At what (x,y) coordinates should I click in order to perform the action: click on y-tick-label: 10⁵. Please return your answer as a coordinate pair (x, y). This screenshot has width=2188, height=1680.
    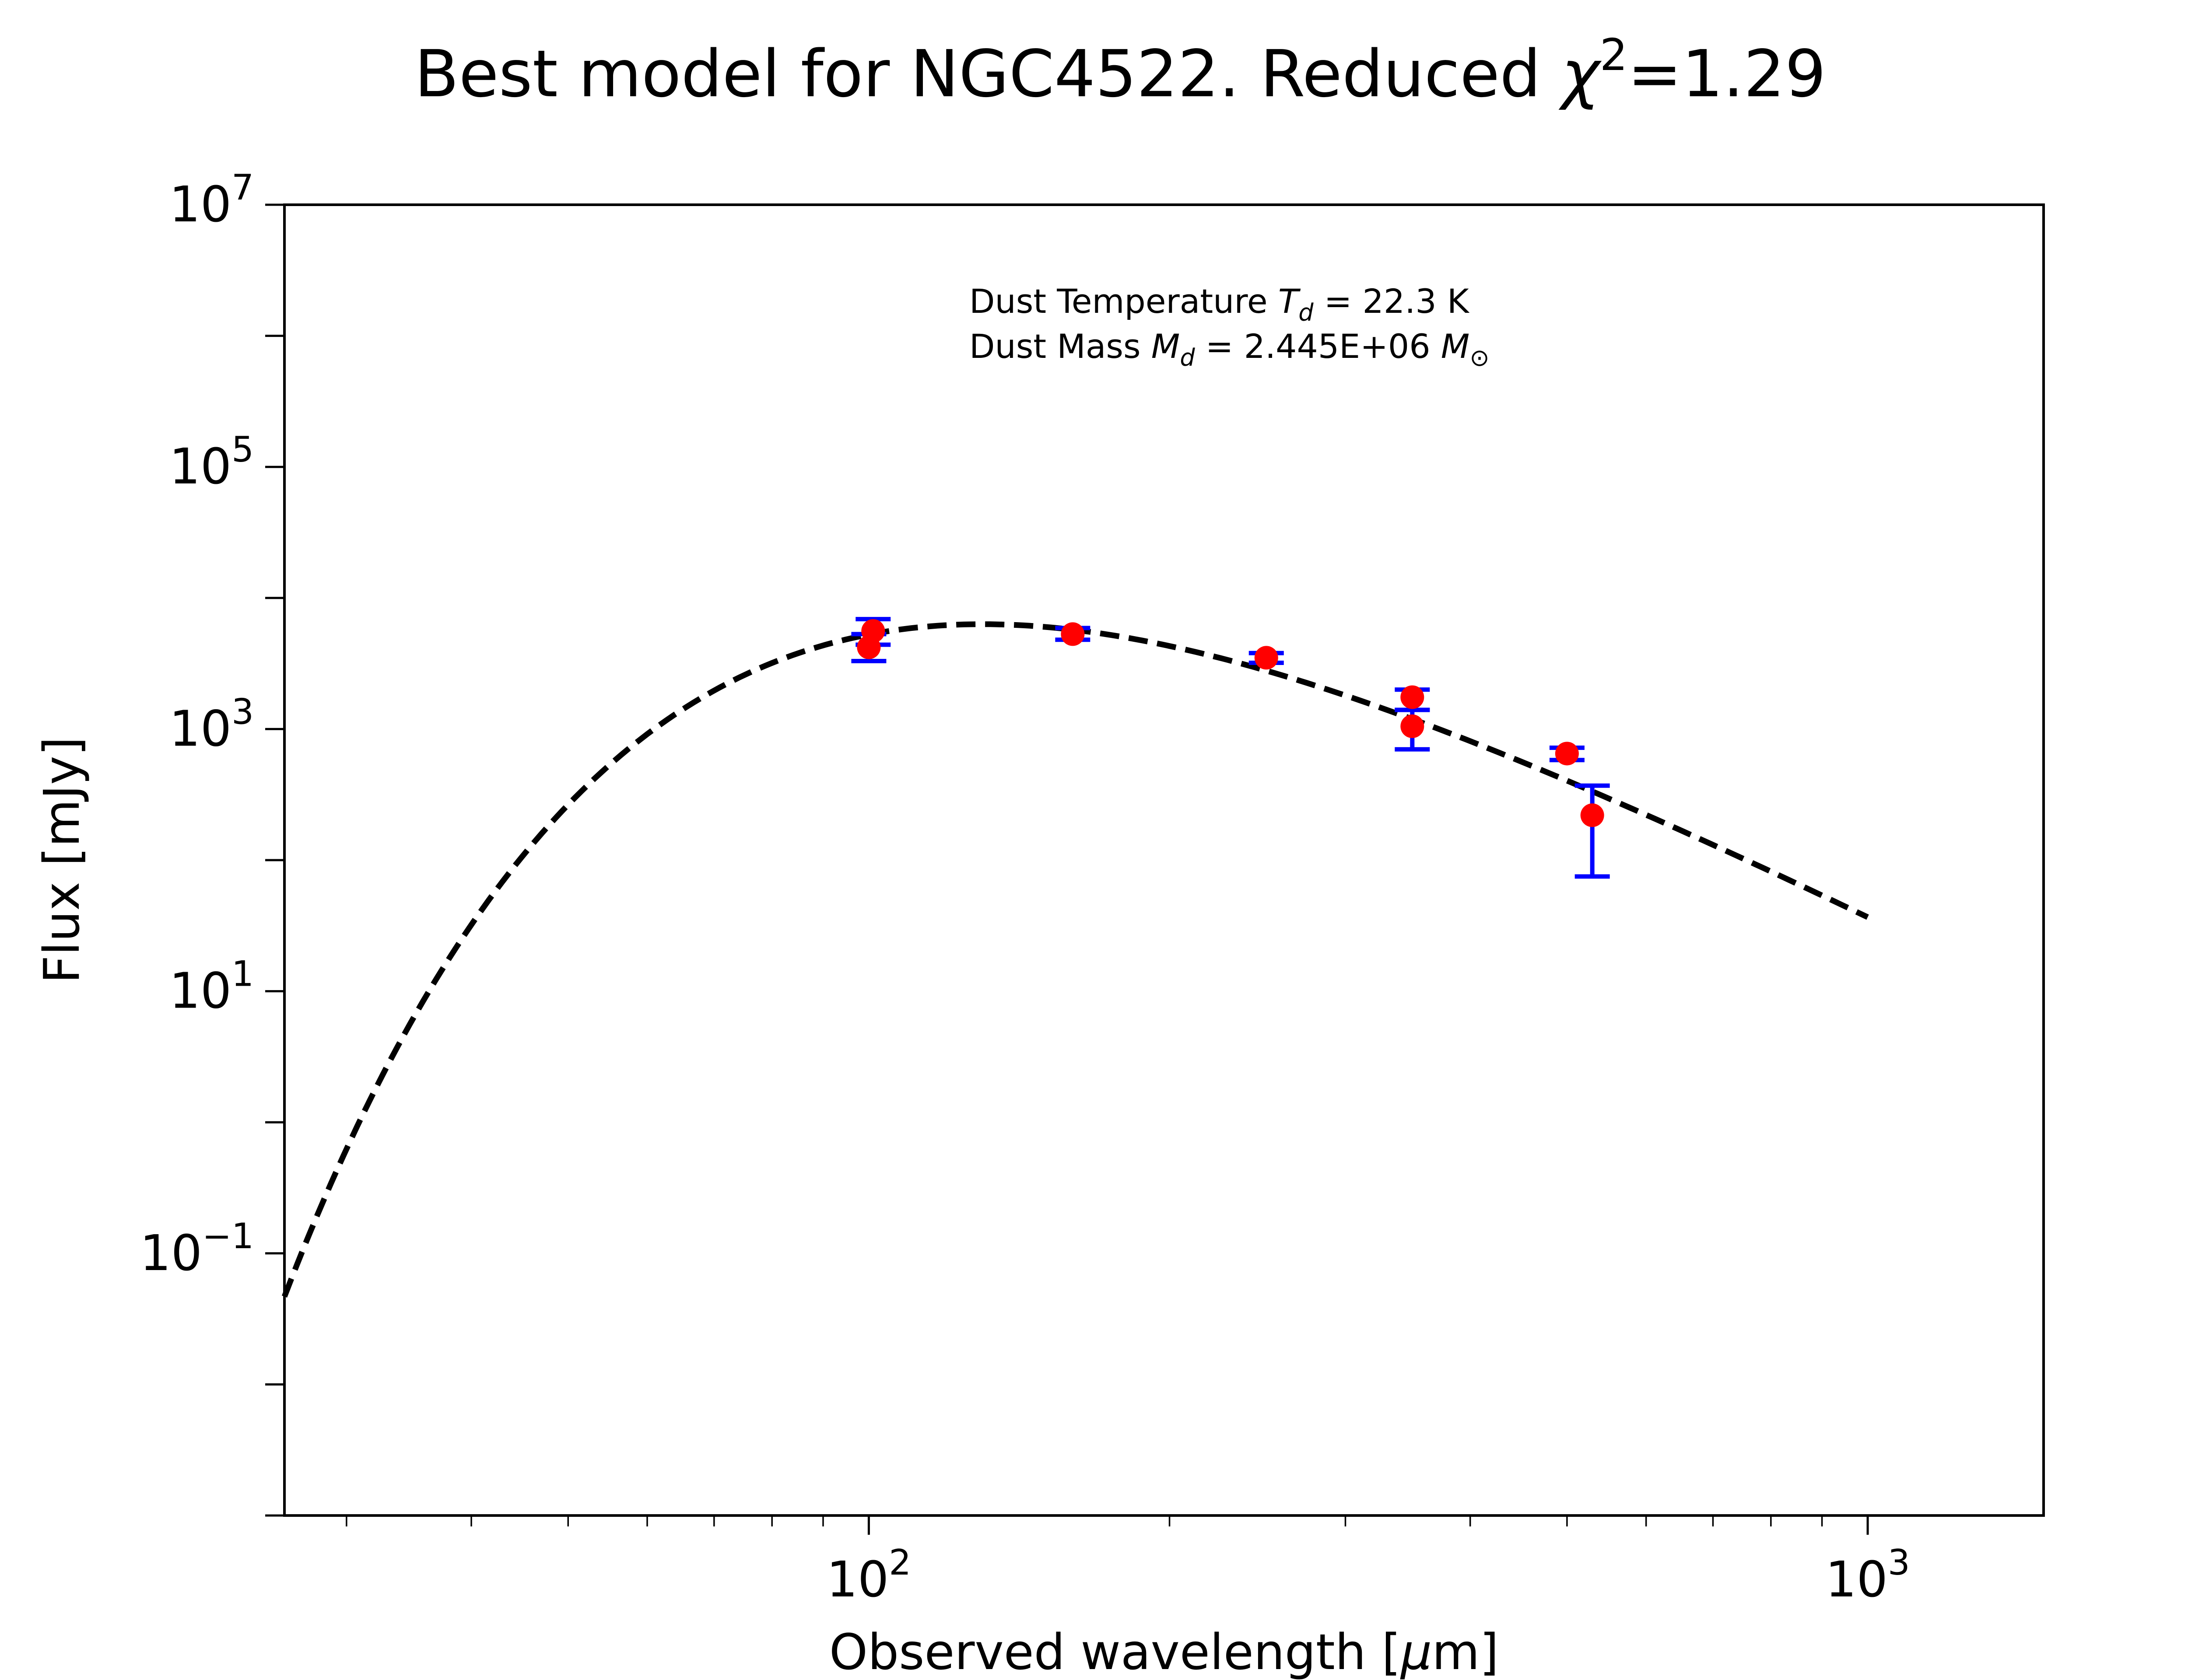
    Looking at the image, I should click on (211, 462).